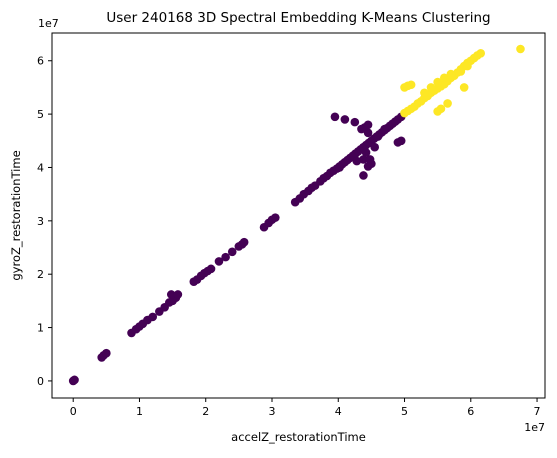  What do you see at coordinates (404, 411) in the screenshot?
I see `x-tick-label: 5` at bounding box center [404, 411].